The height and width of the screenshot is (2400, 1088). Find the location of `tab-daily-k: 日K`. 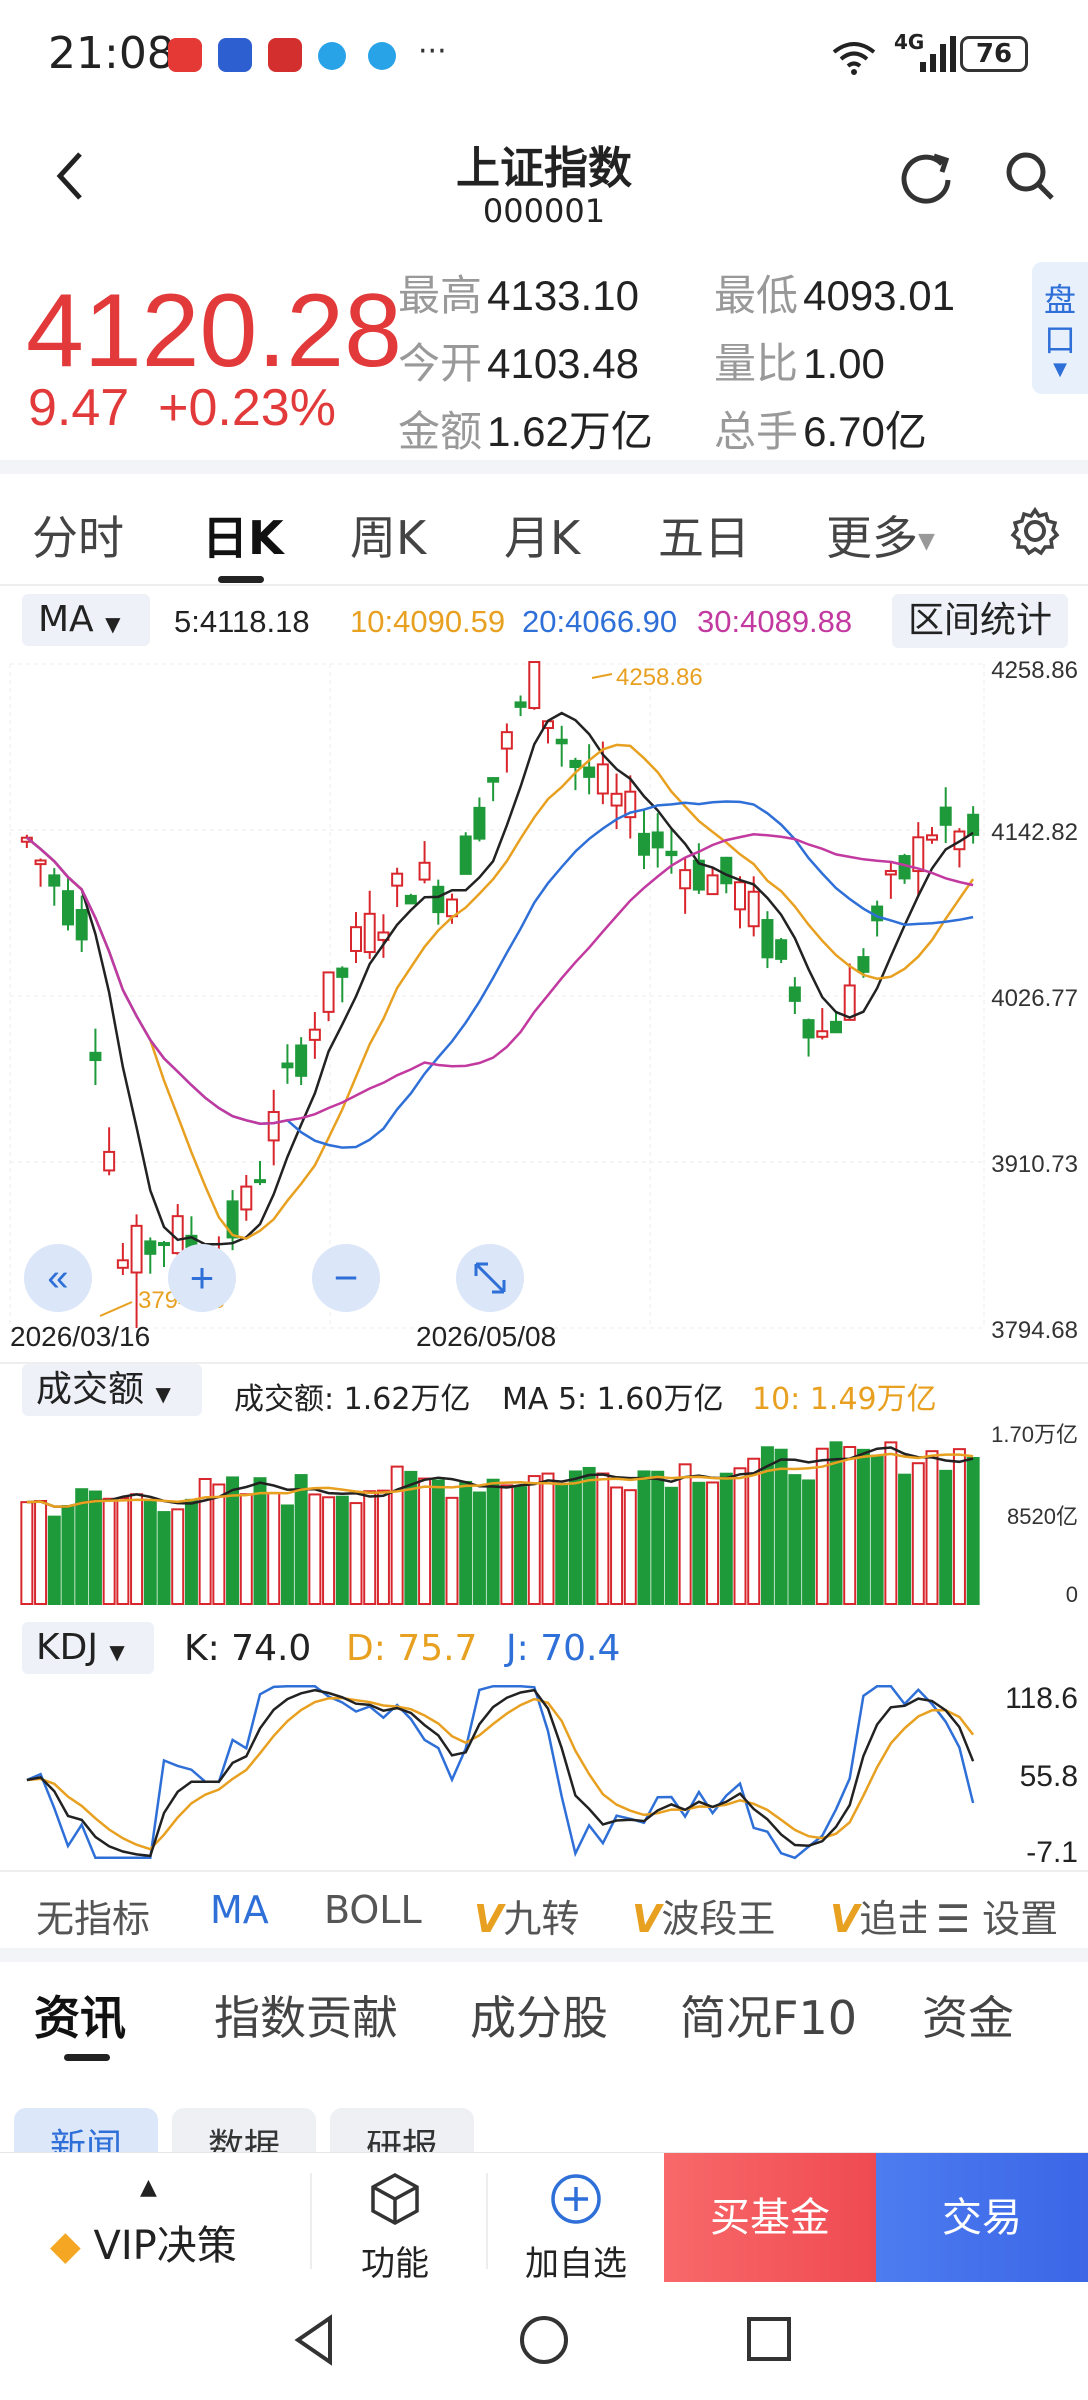

tab-daily-k: 日K is located at coordinates (243, 538).